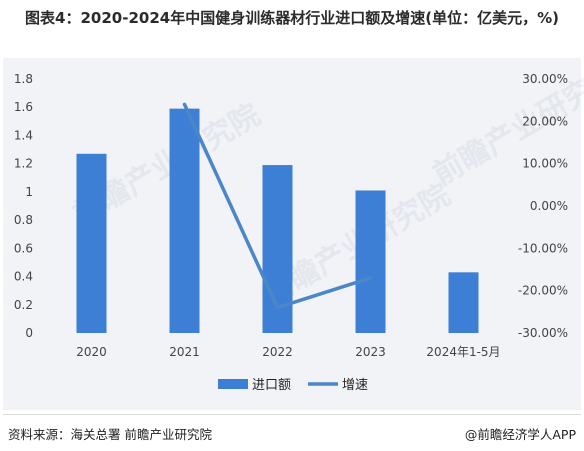 This screenshot has width=584, height=451. I want to click on y-left-tick-label: 0, so click(29, 333).